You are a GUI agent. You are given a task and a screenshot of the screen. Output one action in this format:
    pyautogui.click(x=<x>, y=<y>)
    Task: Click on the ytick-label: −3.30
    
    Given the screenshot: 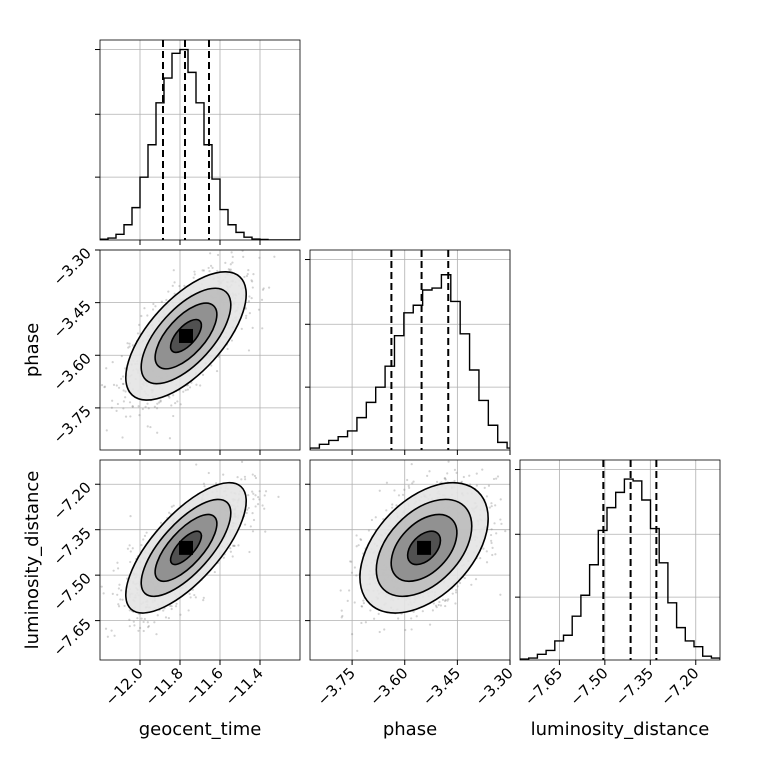 What is the action you would take?
    pyautogui.click(x=72, y=266)
    